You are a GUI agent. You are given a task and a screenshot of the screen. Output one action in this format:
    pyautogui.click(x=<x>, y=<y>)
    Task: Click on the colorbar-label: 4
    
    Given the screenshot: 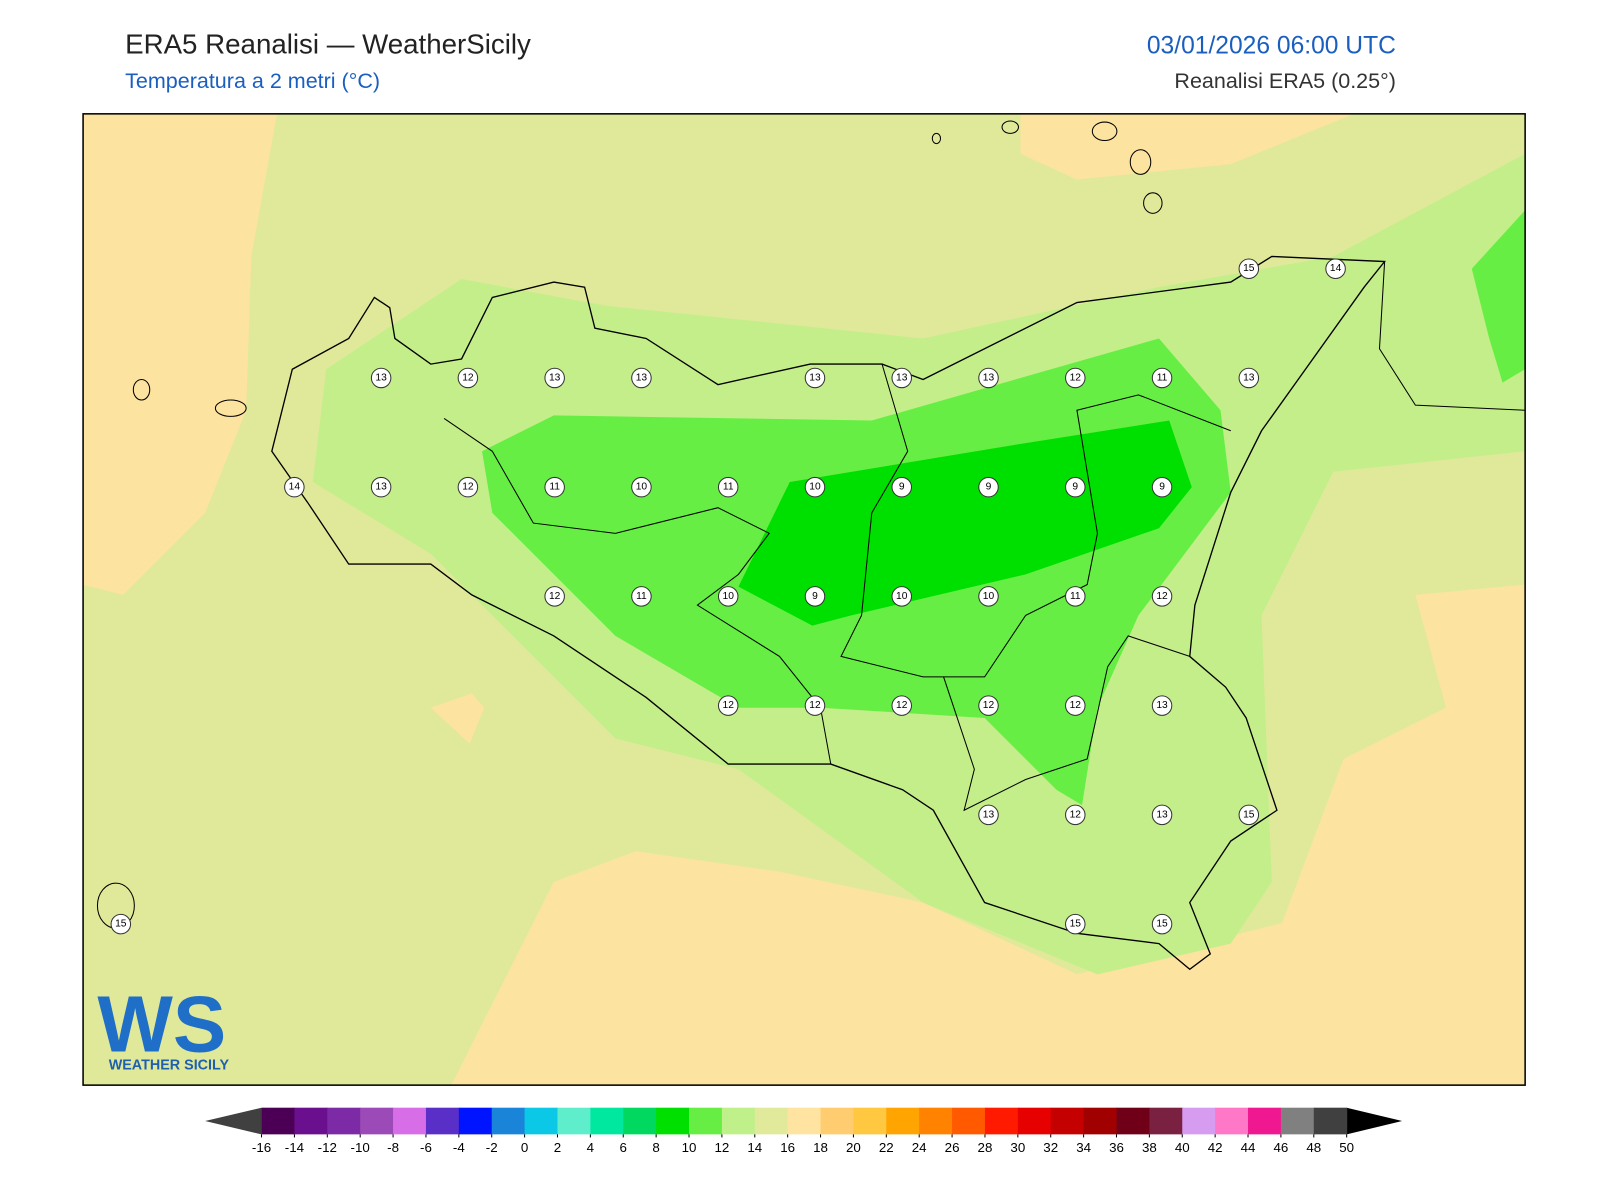 What is the action you would take?
    pyautogui.click(x=591, y=1147)
    